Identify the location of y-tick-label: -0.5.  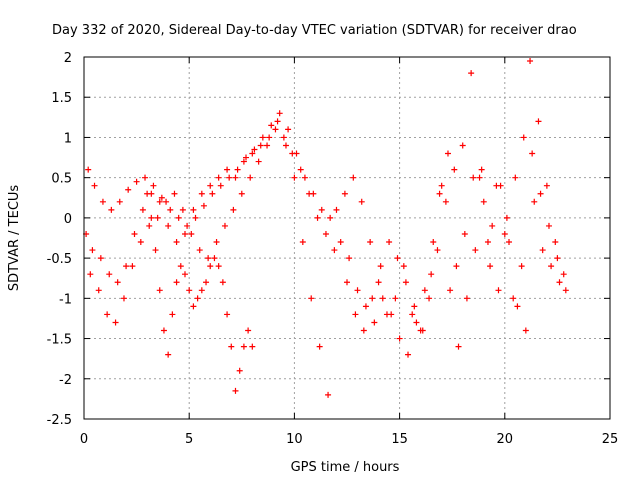
(59, 259).